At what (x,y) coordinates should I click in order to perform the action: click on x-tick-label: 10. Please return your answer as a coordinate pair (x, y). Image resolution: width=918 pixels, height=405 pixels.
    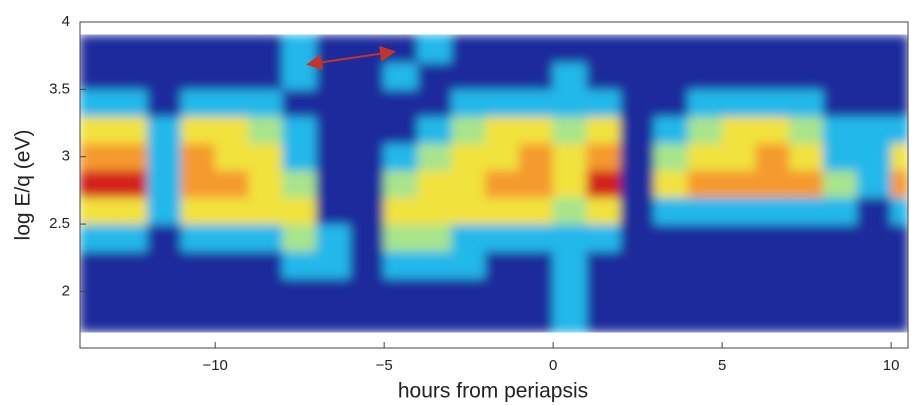
    Looking at the image, I should click on (891, 365).